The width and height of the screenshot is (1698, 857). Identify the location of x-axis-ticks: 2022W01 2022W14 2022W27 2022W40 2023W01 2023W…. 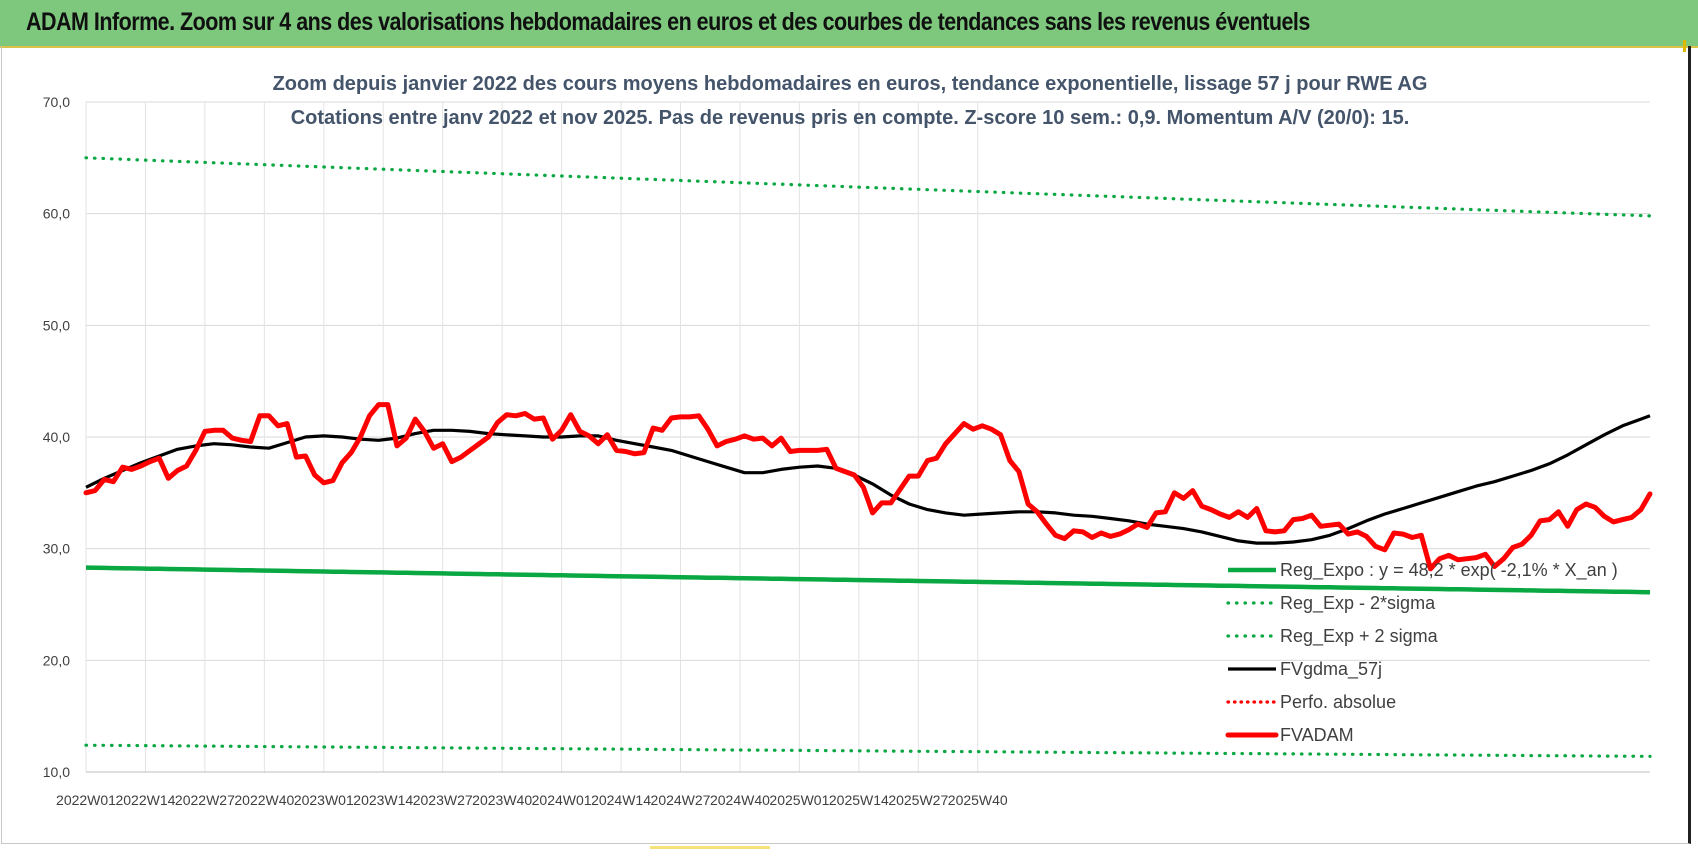
(532, 800).